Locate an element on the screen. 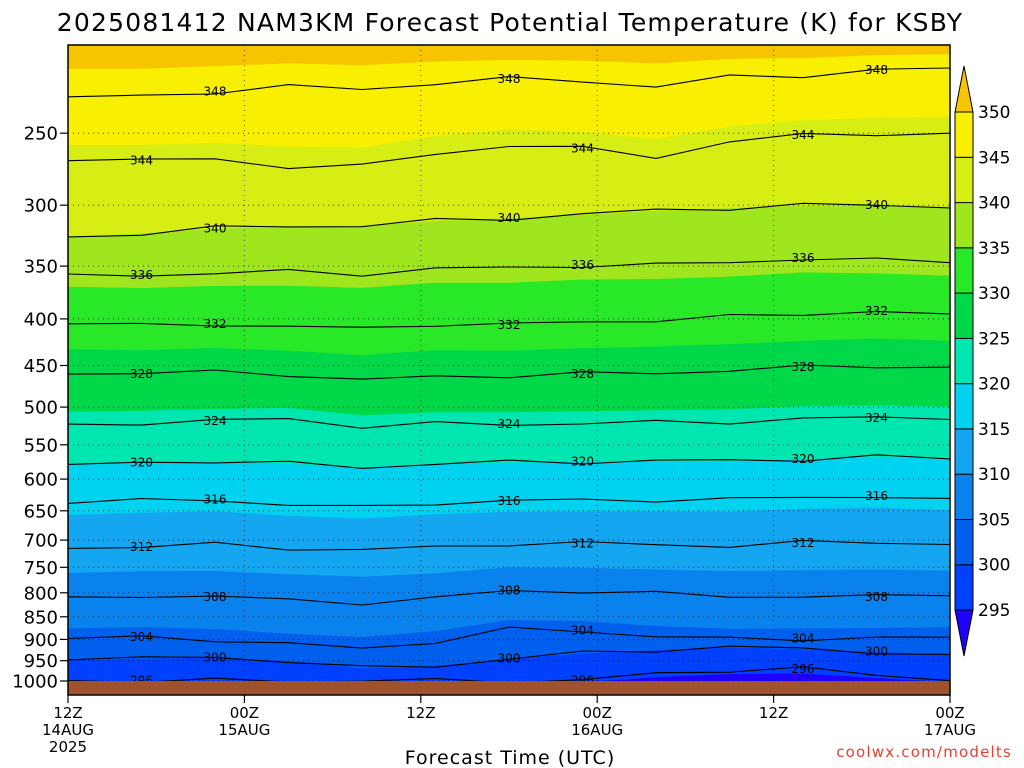 This screenshot has height=768, width=1024. colorbar-label-345: 345 is located at coordinates (994, 158).